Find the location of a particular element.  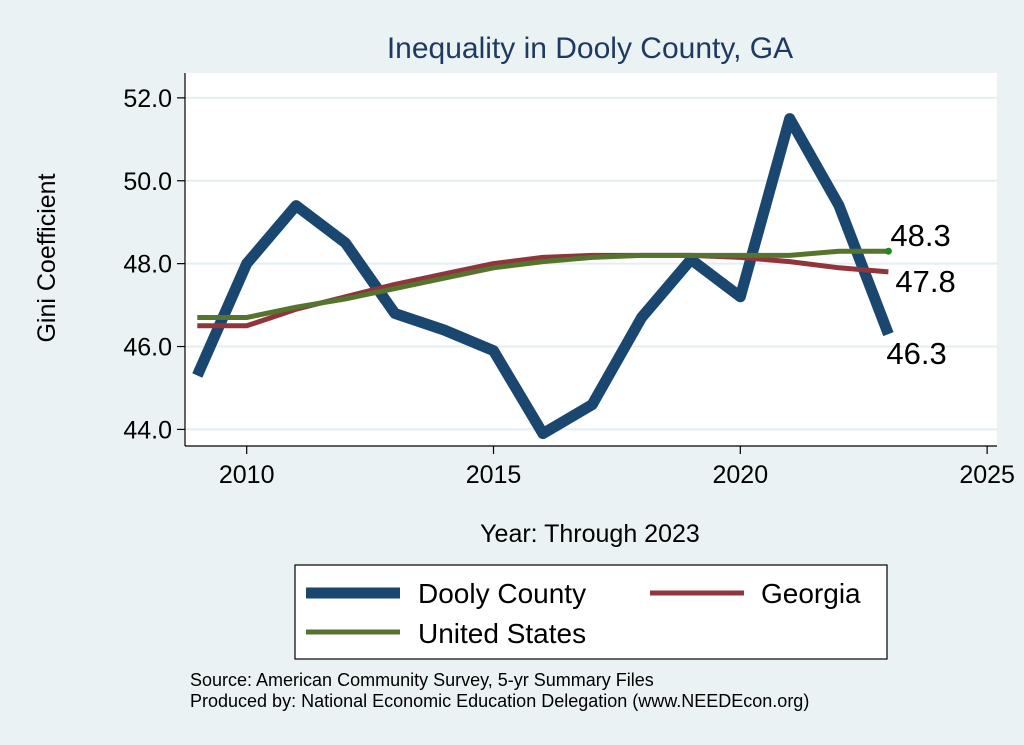

y-tick-label: 50.0 is located at coordinates (147, 182).